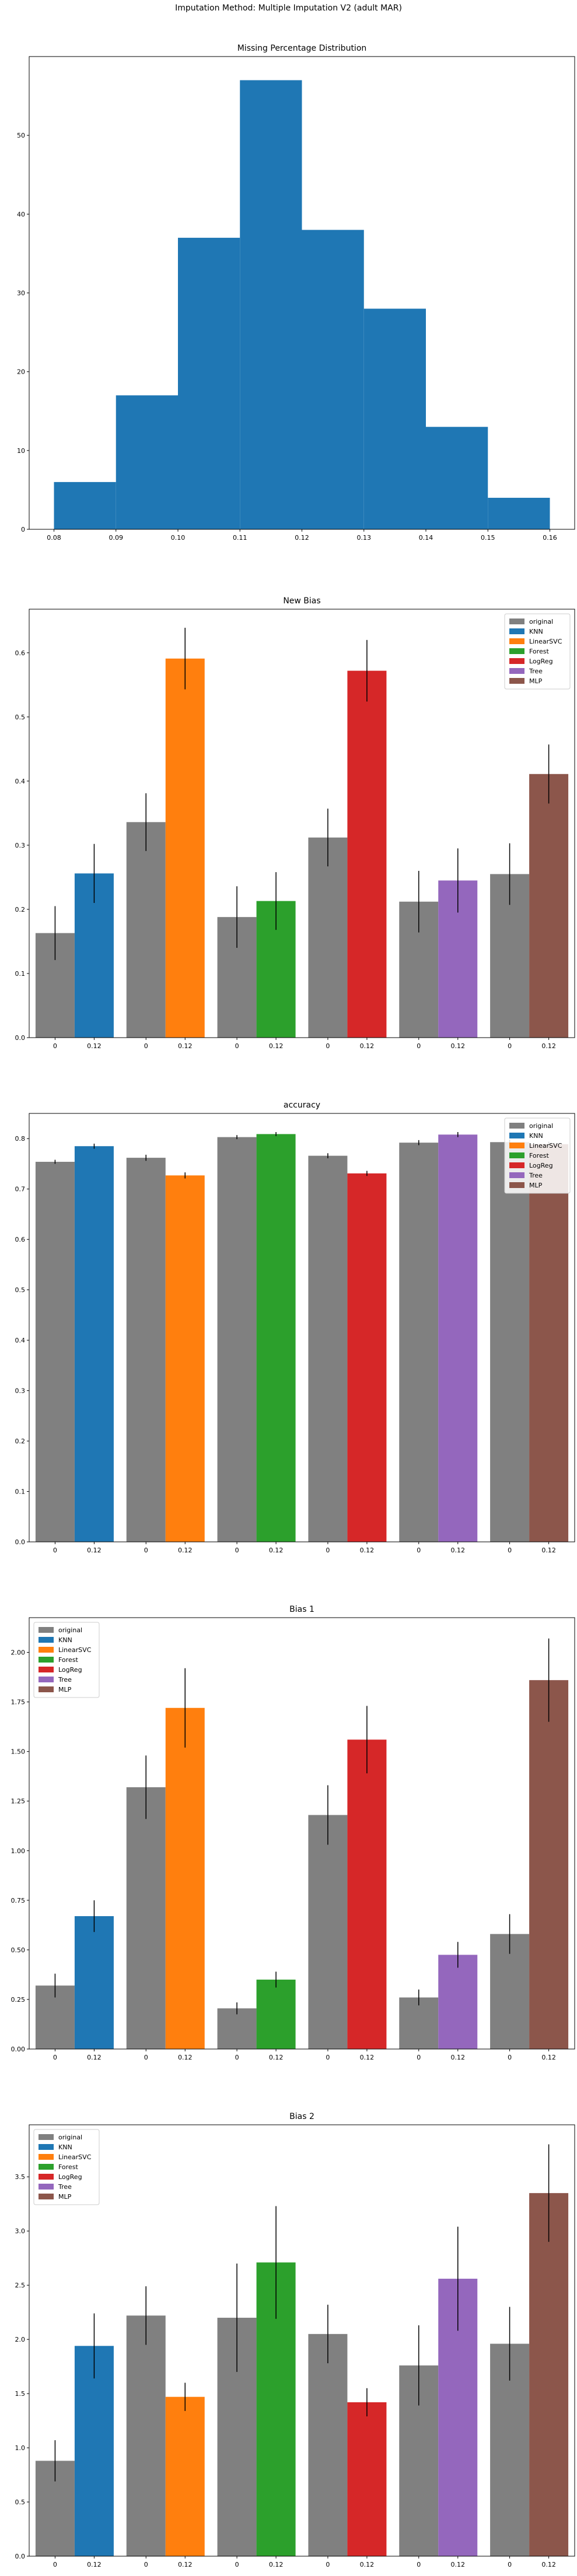 The image size is (577, 2576). I want to click on y-tick-label: 2.00, so click(18, 1653).